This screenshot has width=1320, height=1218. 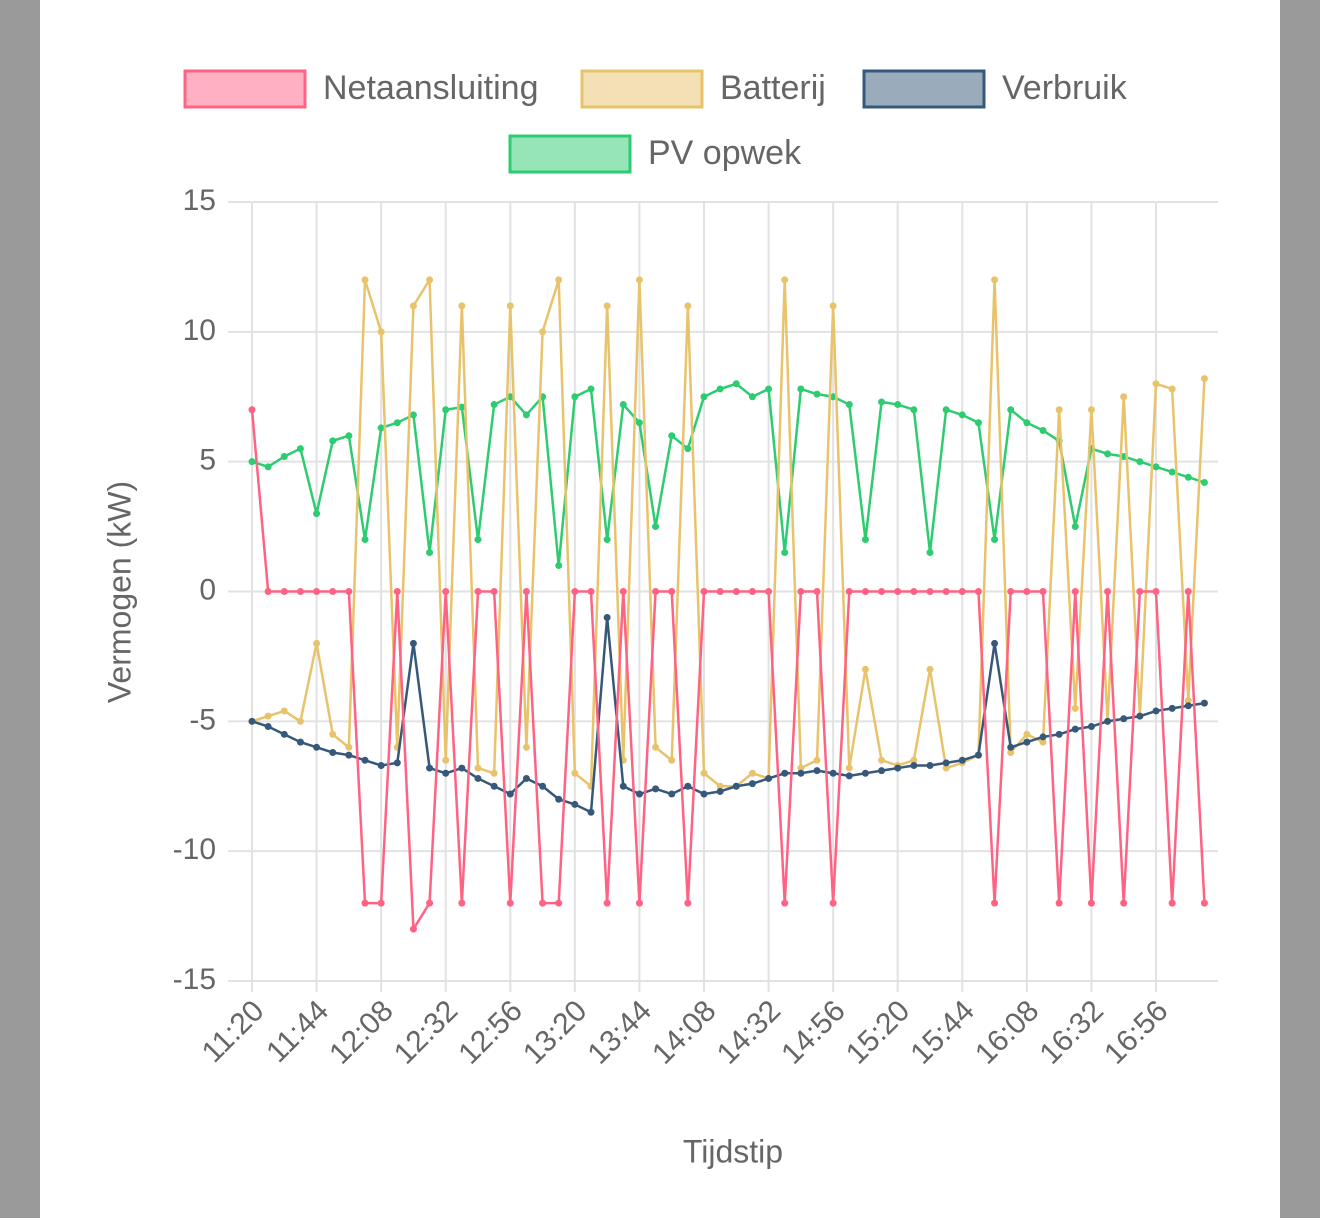 What do you see at coordinates (878, 1032) in the screenshot?
I see `x-tick-label: 15:20` at bounding box center [878, 1032].